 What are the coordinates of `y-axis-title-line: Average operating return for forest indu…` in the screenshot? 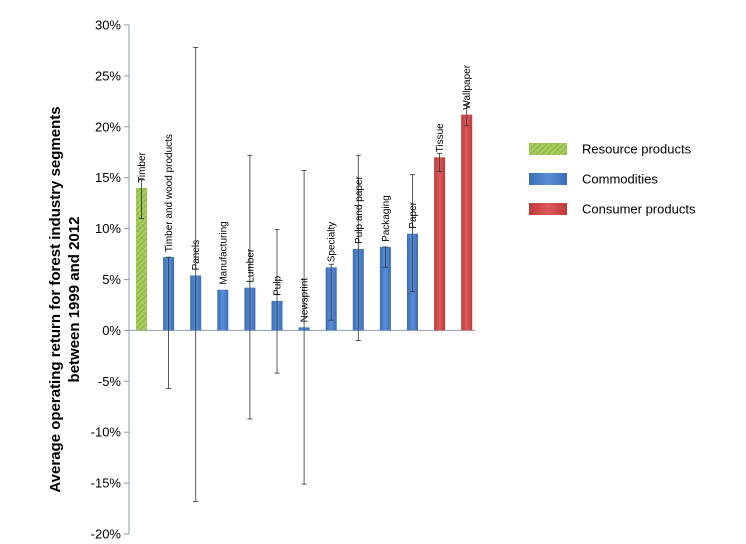 It's located at (55, 299).